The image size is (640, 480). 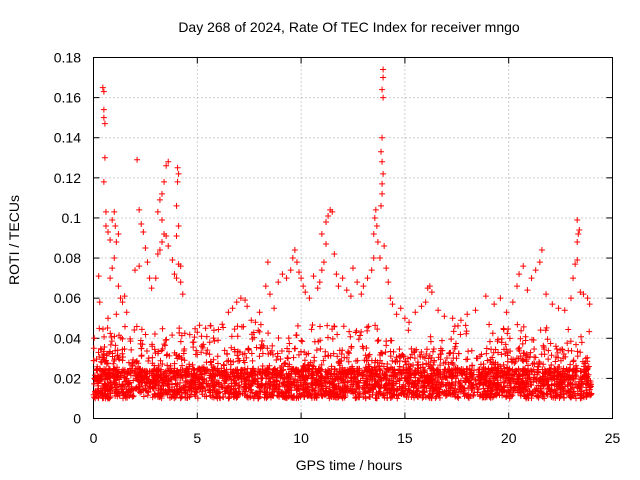 What do you see at coordinates (67, 178) in the screenshot?
I see `y-tick-label: 0.12` at bounding box center [67, 178].